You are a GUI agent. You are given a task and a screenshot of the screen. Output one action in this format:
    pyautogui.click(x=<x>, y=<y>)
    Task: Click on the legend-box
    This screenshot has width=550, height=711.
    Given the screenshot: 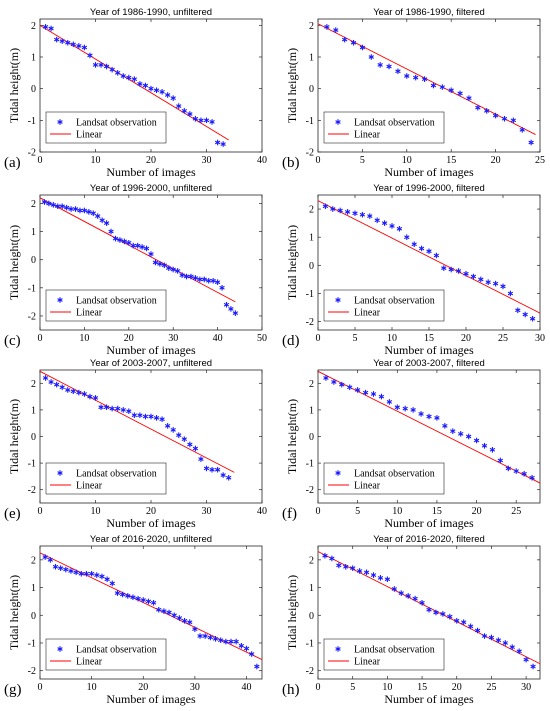 What is the action you would take?
    pyautogui.click(x=106, y=305)
    